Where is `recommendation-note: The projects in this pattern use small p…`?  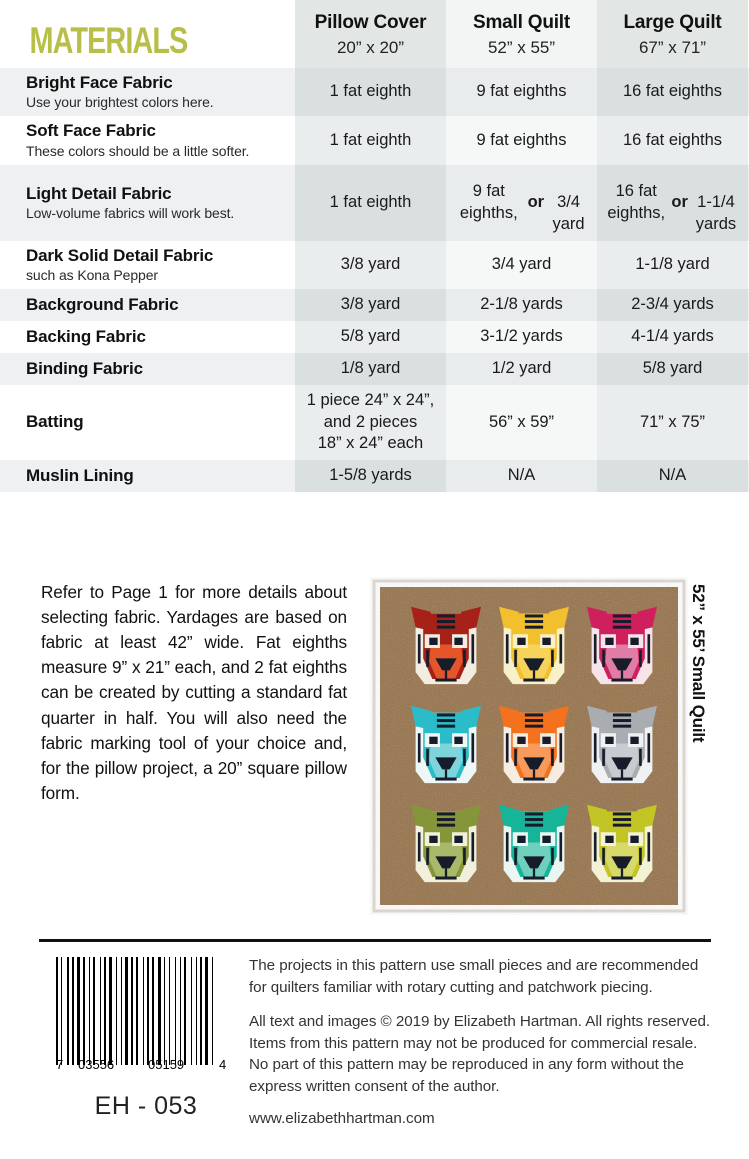
recommendation-note: The projects in this pattern use small p… is located at coordinates (474, 976).